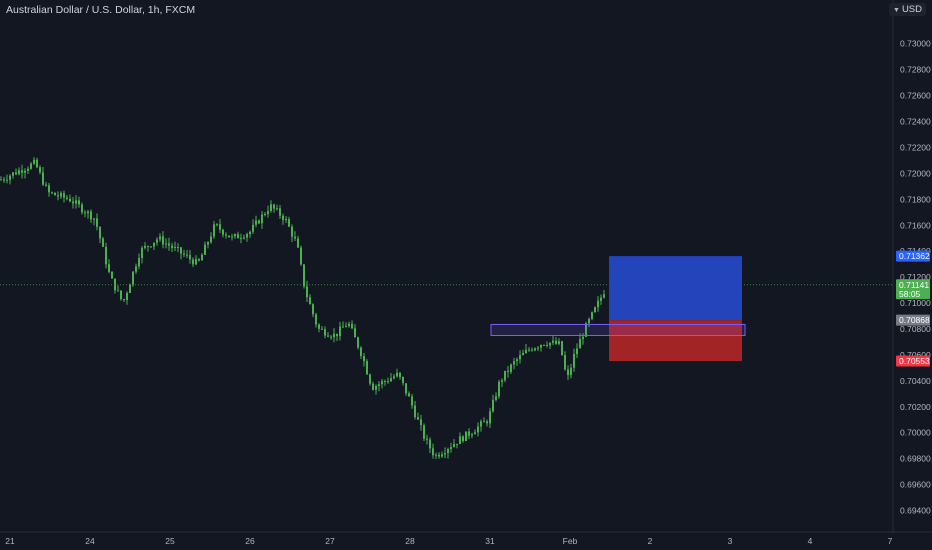 This screenshot has height=550, width=932. What do you see at coordinates (675, 288) in the screenshot?
I see `take-profit-zone` at bounding box center [675, 288].